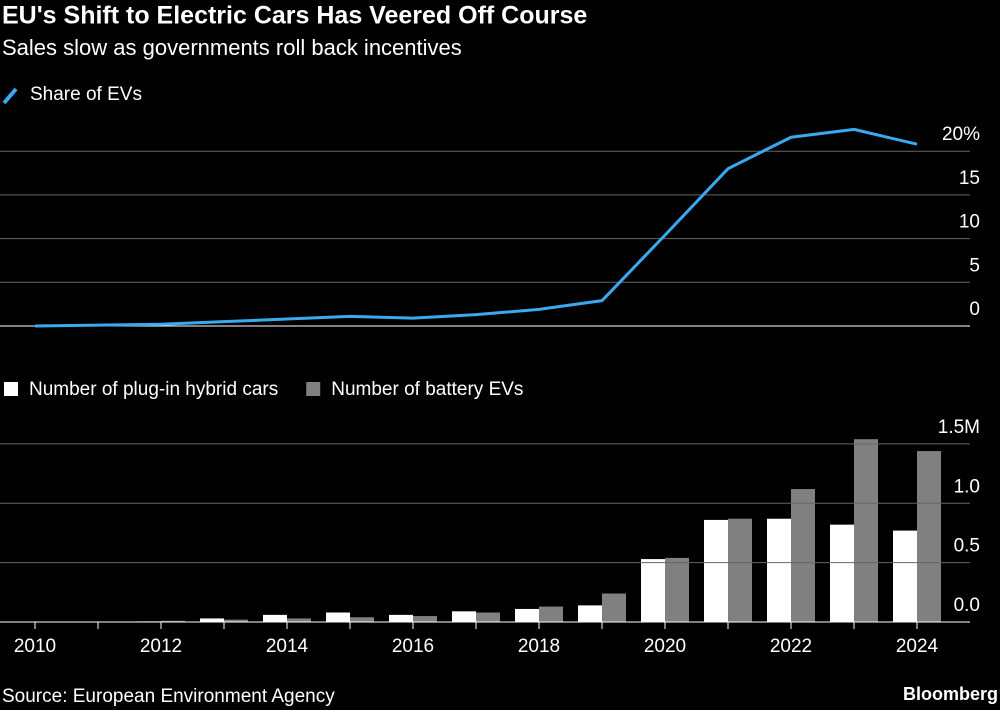 The image size is (1000, 710). I want to click on x-tick-label: 2018, so click(539, 646).